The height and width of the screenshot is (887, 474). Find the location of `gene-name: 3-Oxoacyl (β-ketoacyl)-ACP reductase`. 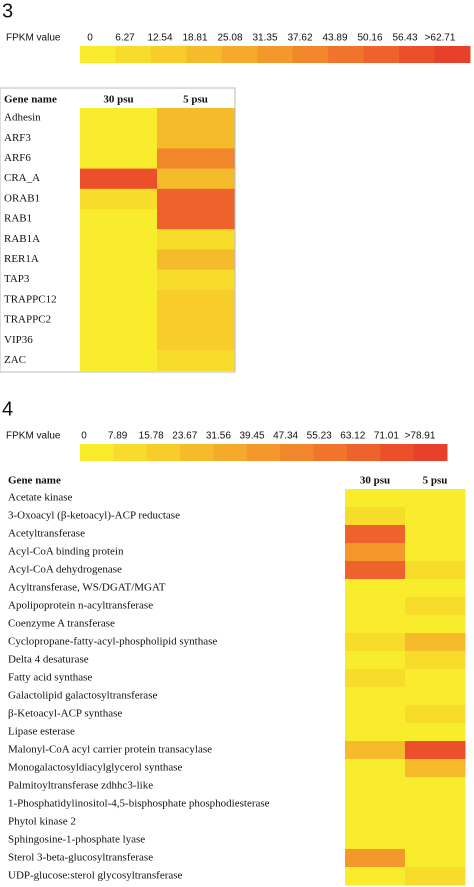

gene-name: 3-Oxoacyl (β-ketoacyl)-ACP reductase is located at coordinates (94, 516).